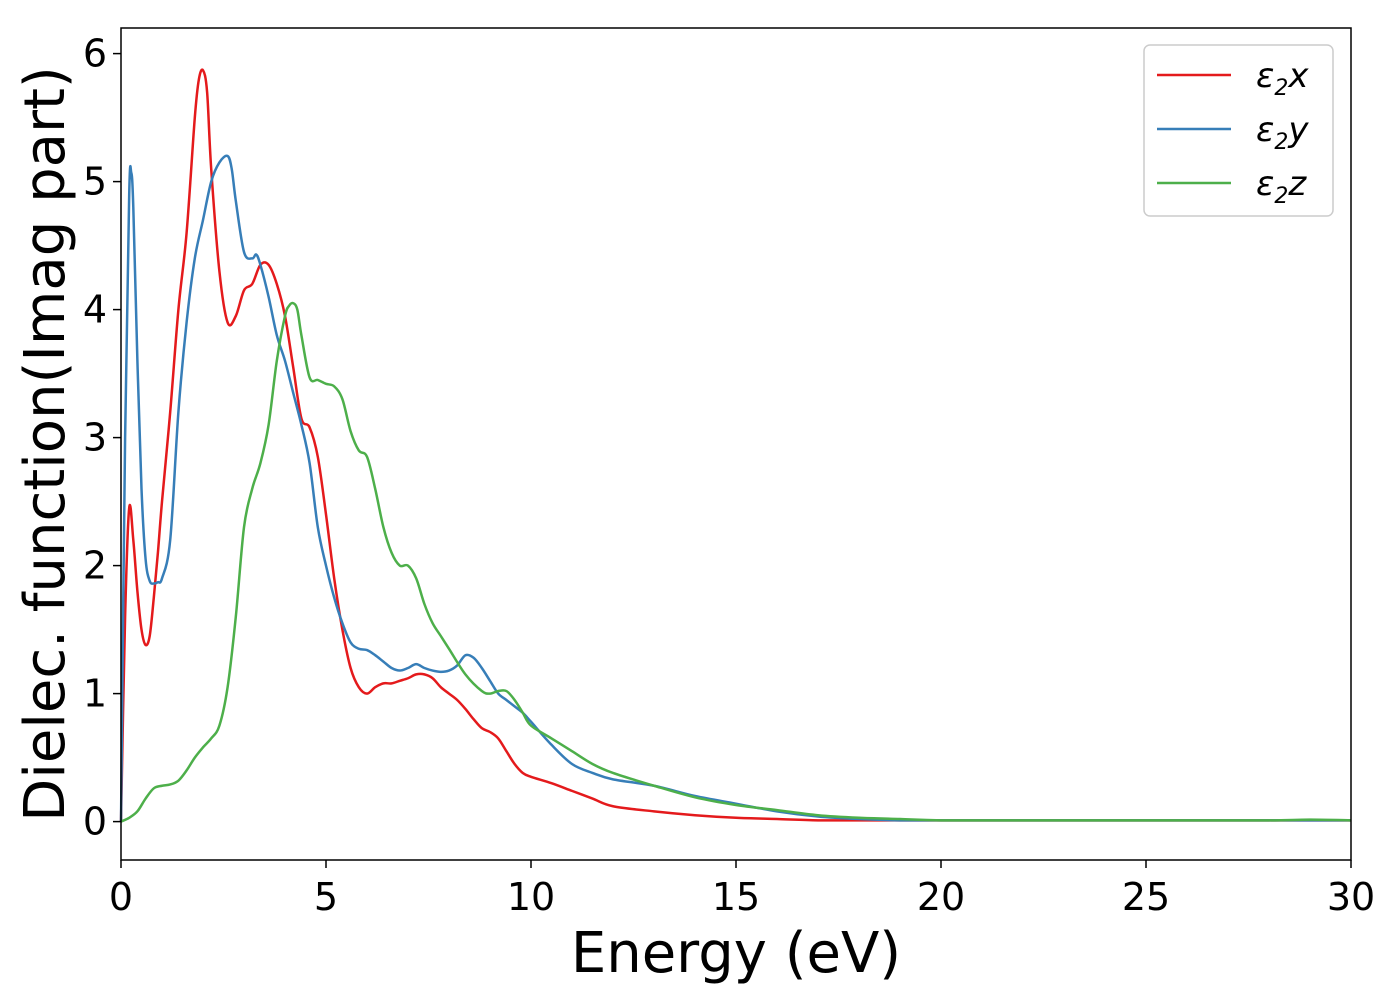 This screenshot has height=1000, width=1400. What do you see at coordinates (95, 54) in the screenshot?
I see `y-tick-label: 6` at bounding box center [95, 54].